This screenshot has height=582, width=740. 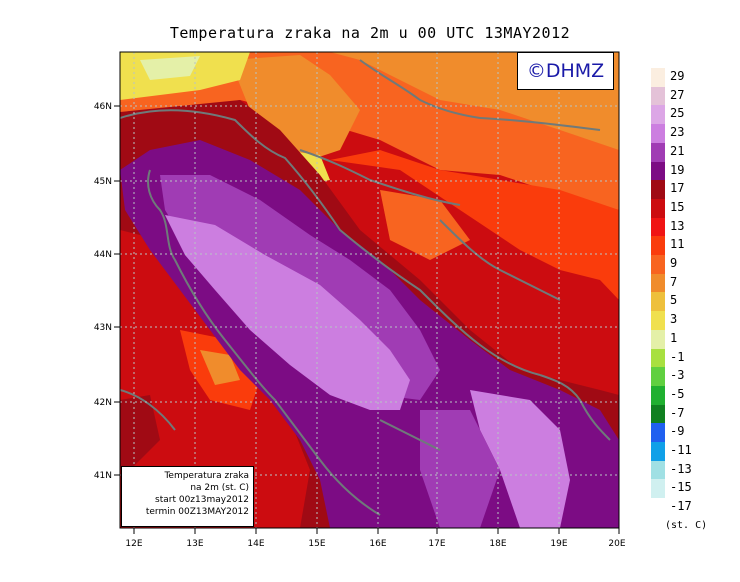 What do you see at coordinates (677, 375) in the screenshot?
I see `legend-label: -3` at bounding box center [677, 375].